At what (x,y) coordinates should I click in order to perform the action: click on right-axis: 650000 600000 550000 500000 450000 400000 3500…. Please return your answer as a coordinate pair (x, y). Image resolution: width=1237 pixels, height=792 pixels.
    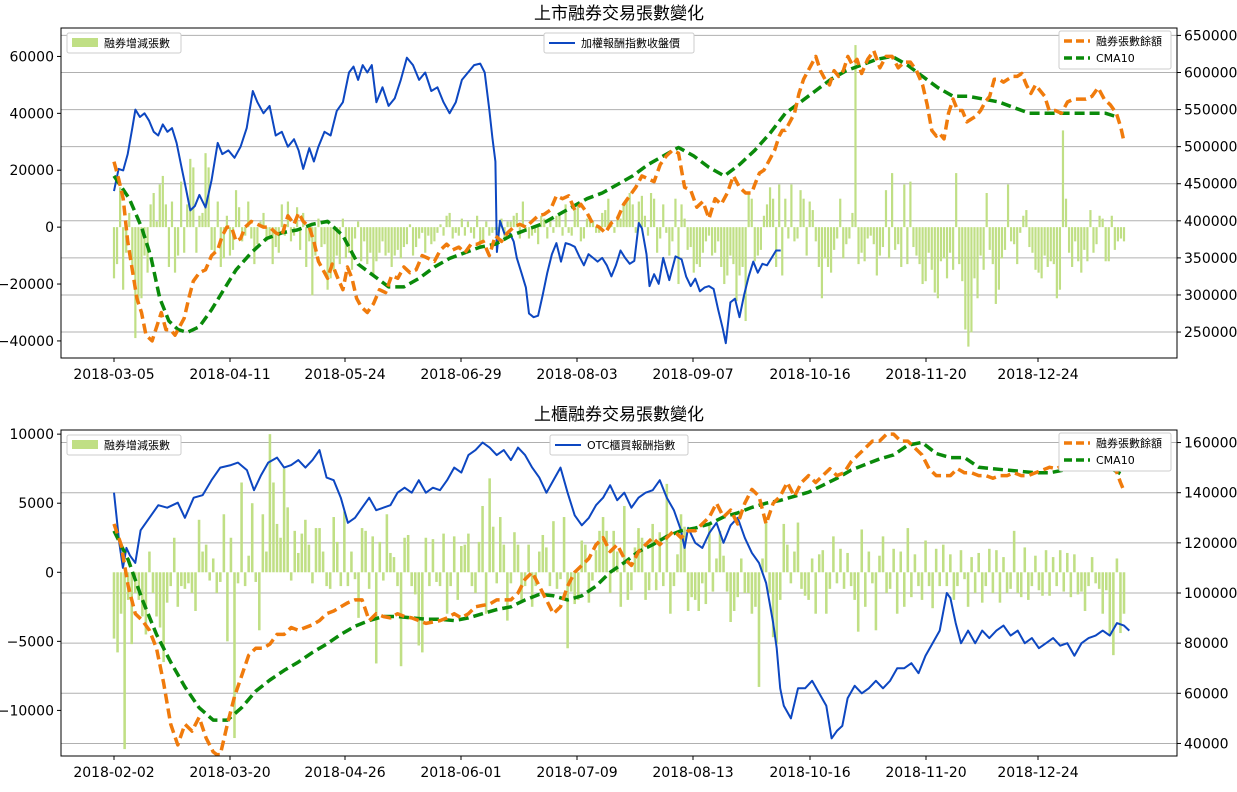
    Looking at the image, I should click on (1207, 184).